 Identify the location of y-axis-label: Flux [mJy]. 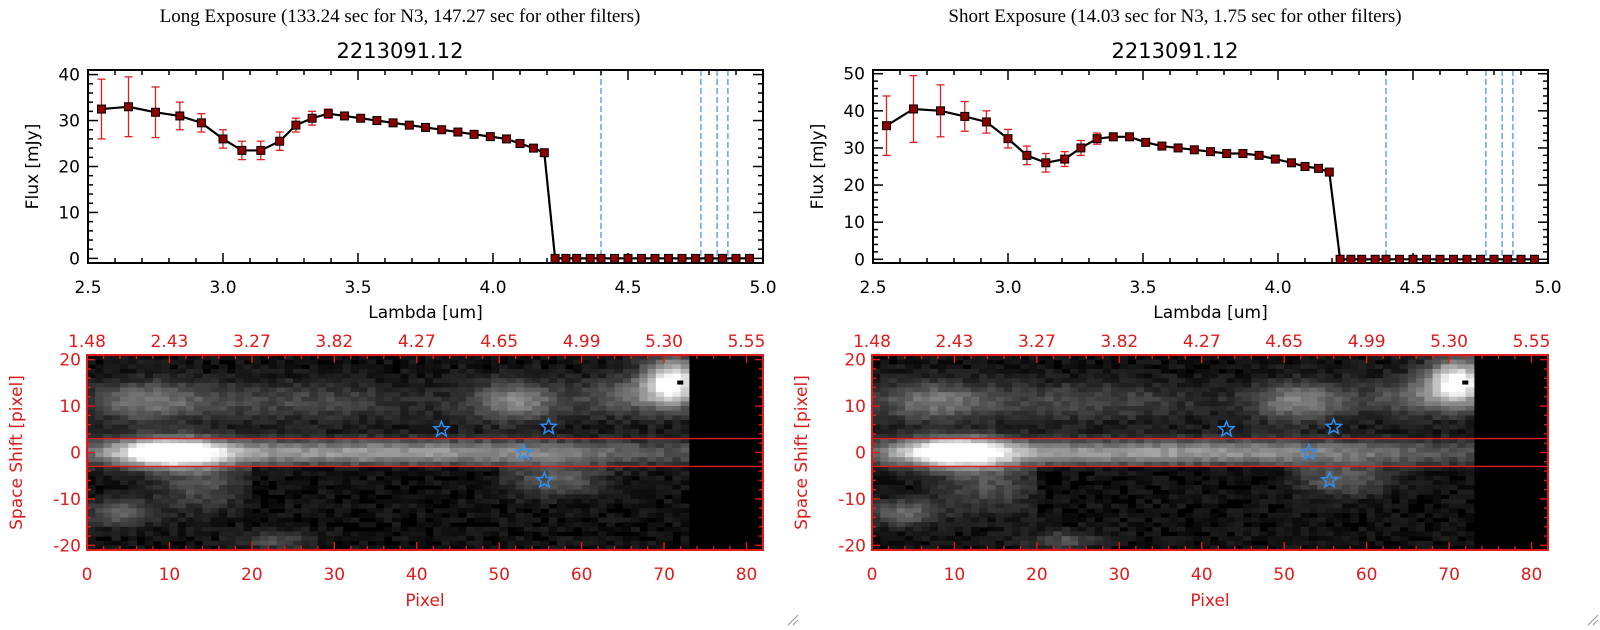
(818, 167).